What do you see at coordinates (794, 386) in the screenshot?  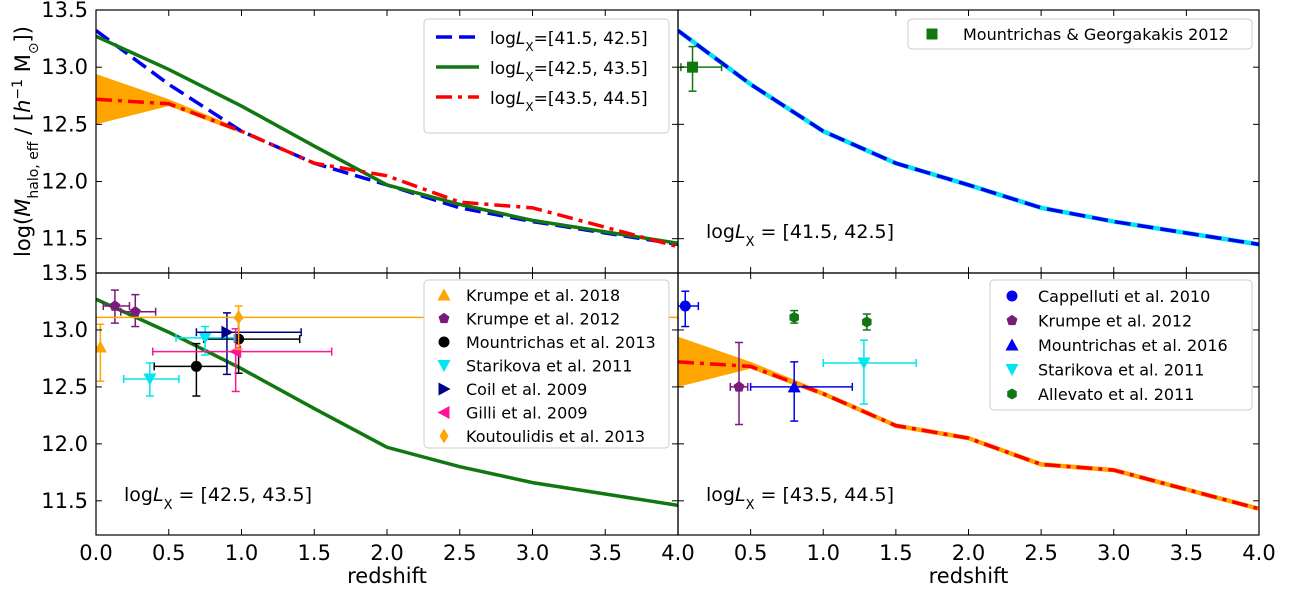 I see `point-mountrichas-et-al-2016-marker` at bounding box center [794, 386].